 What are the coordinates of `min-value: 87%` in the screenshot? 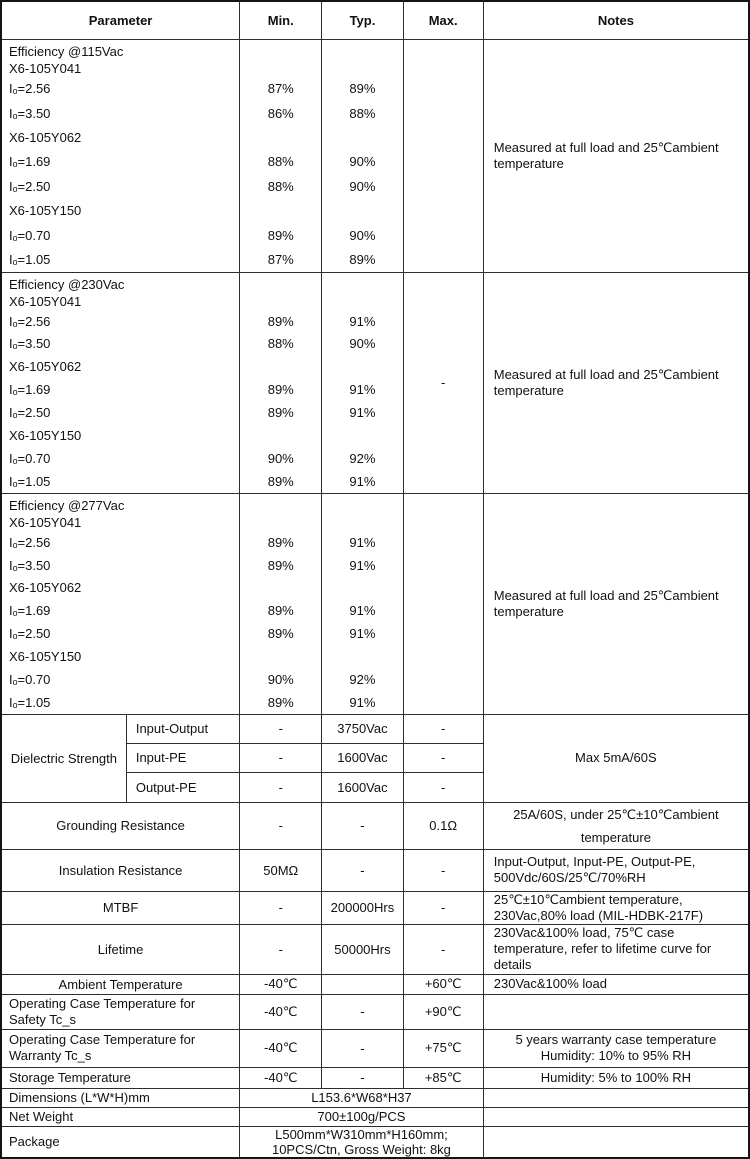 It's located at (280, 89).